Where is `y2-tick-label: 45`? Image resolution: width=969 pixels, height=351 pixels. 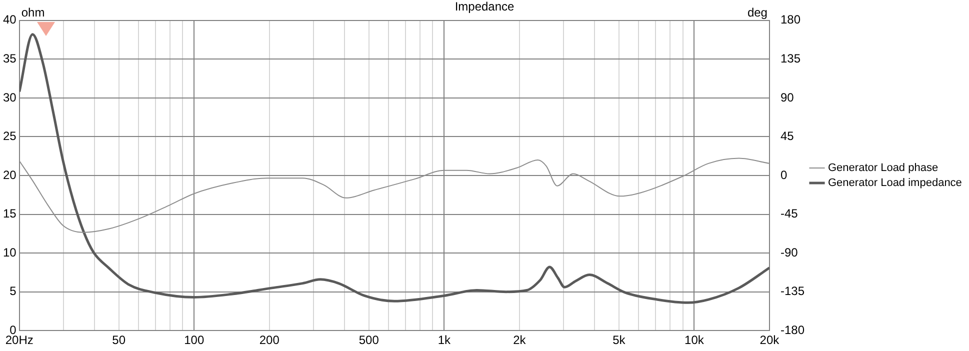 y2-tick-label: 45 is located at coordinates (787, 136).